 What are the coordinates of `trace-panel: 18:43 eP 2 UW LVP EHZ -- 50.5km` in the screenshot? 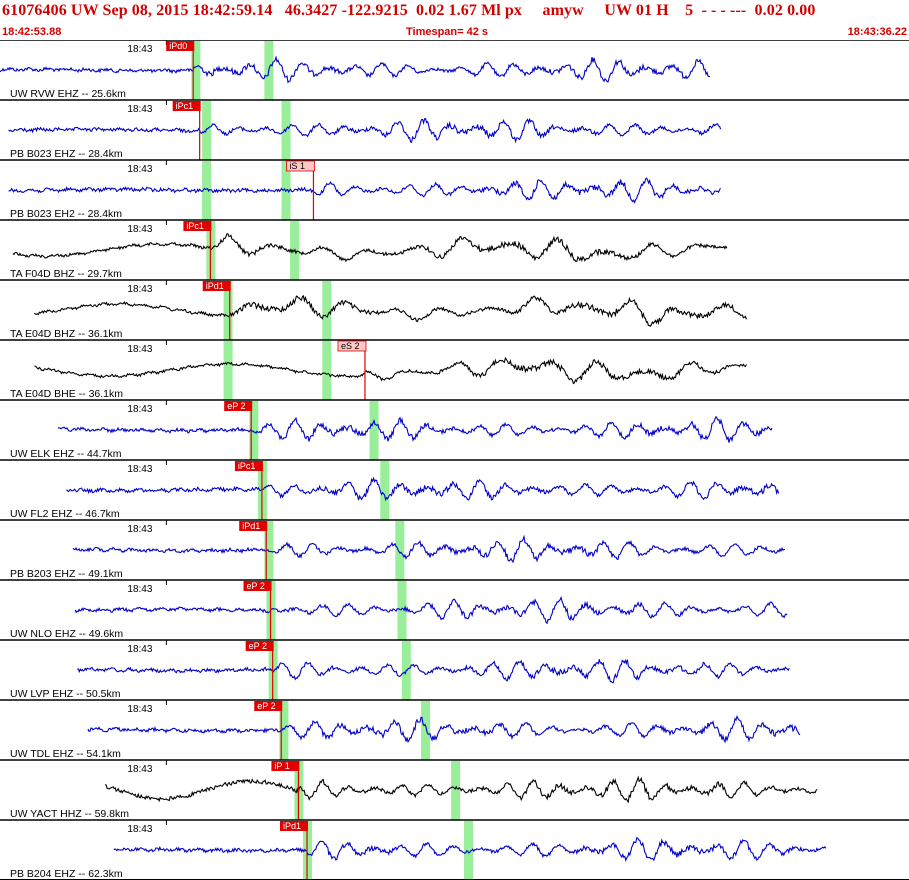 It's located at (454, 669).